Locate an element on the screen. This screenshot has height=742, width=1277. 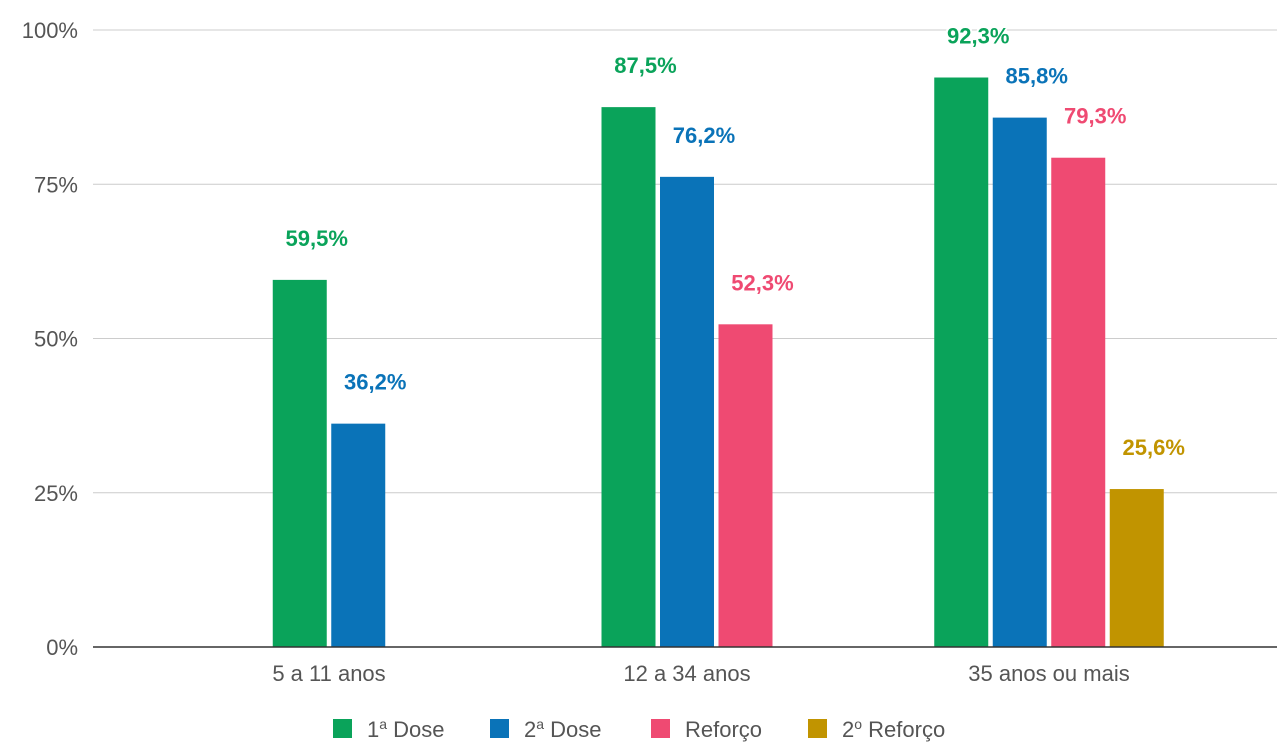
data-label: 76,2% is located at coordinates (704, 135).